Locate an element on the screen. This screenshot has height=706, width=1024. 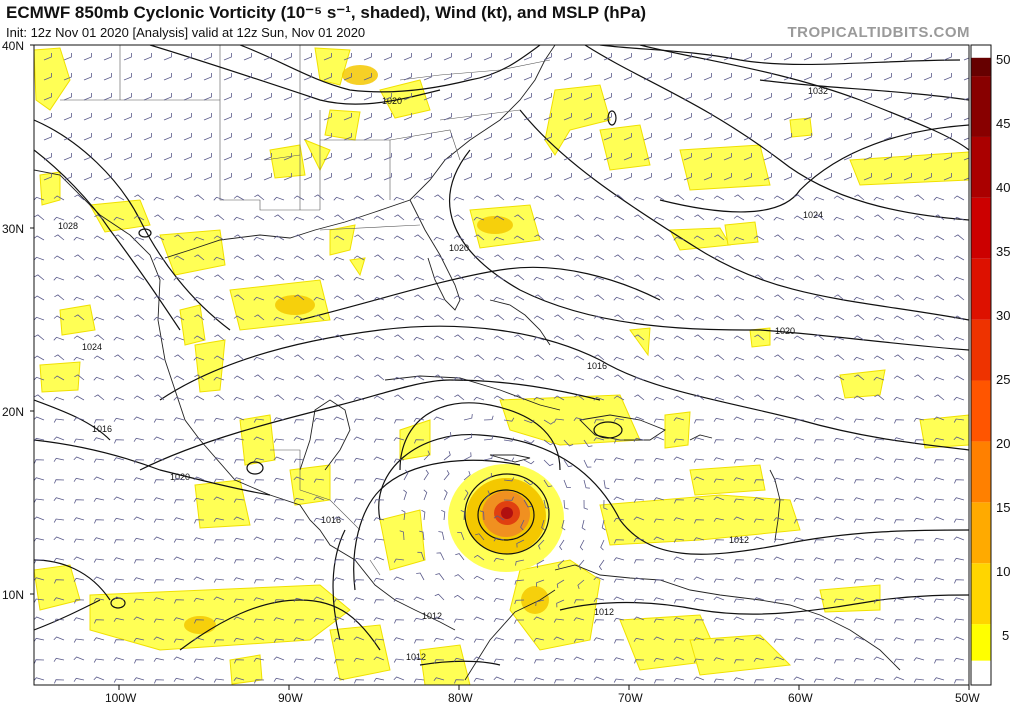
svg-text: 40 is located at coordinates (1003, 187).